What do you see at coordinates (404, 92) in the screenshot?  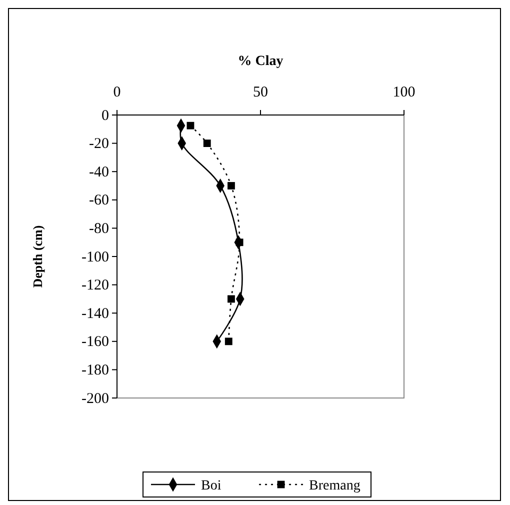 I see `x-tick-label: 100` at bounding box center [404, 92].